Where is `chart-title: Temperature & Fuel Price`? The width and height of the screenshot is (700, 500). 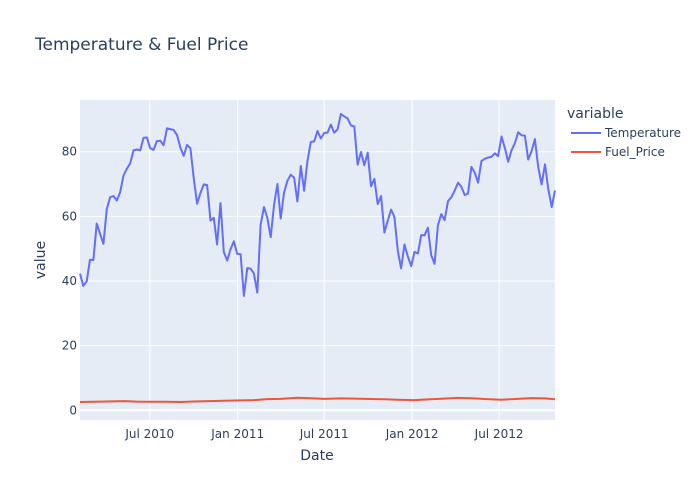
chart-title: Temperature & Fuel Price is located at coordinates (141, 45).